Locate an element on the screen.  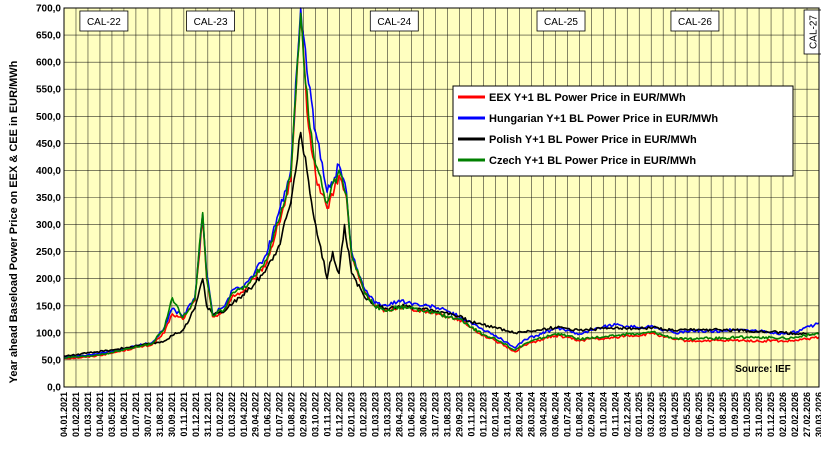
y-tick-label: 150,0 is located at coordinates (48, 306).